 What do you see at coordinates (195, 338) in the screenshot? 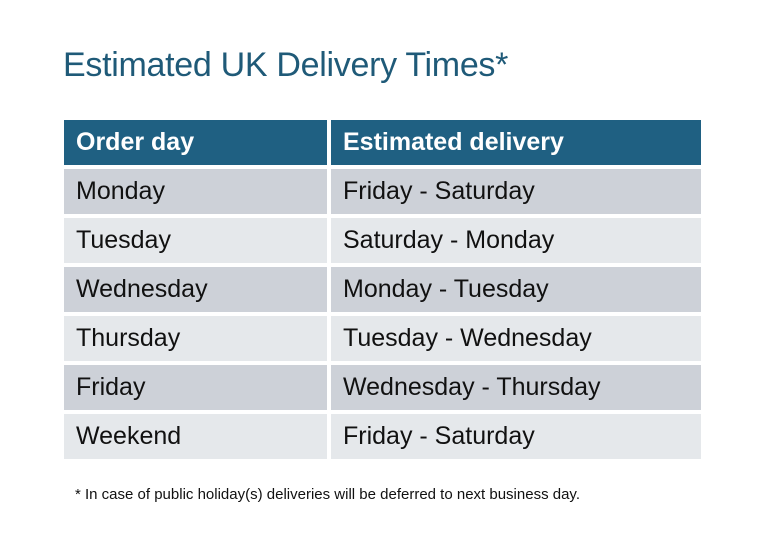
I see `order-day-cell: Thursday` at bounding box center [195, 338].